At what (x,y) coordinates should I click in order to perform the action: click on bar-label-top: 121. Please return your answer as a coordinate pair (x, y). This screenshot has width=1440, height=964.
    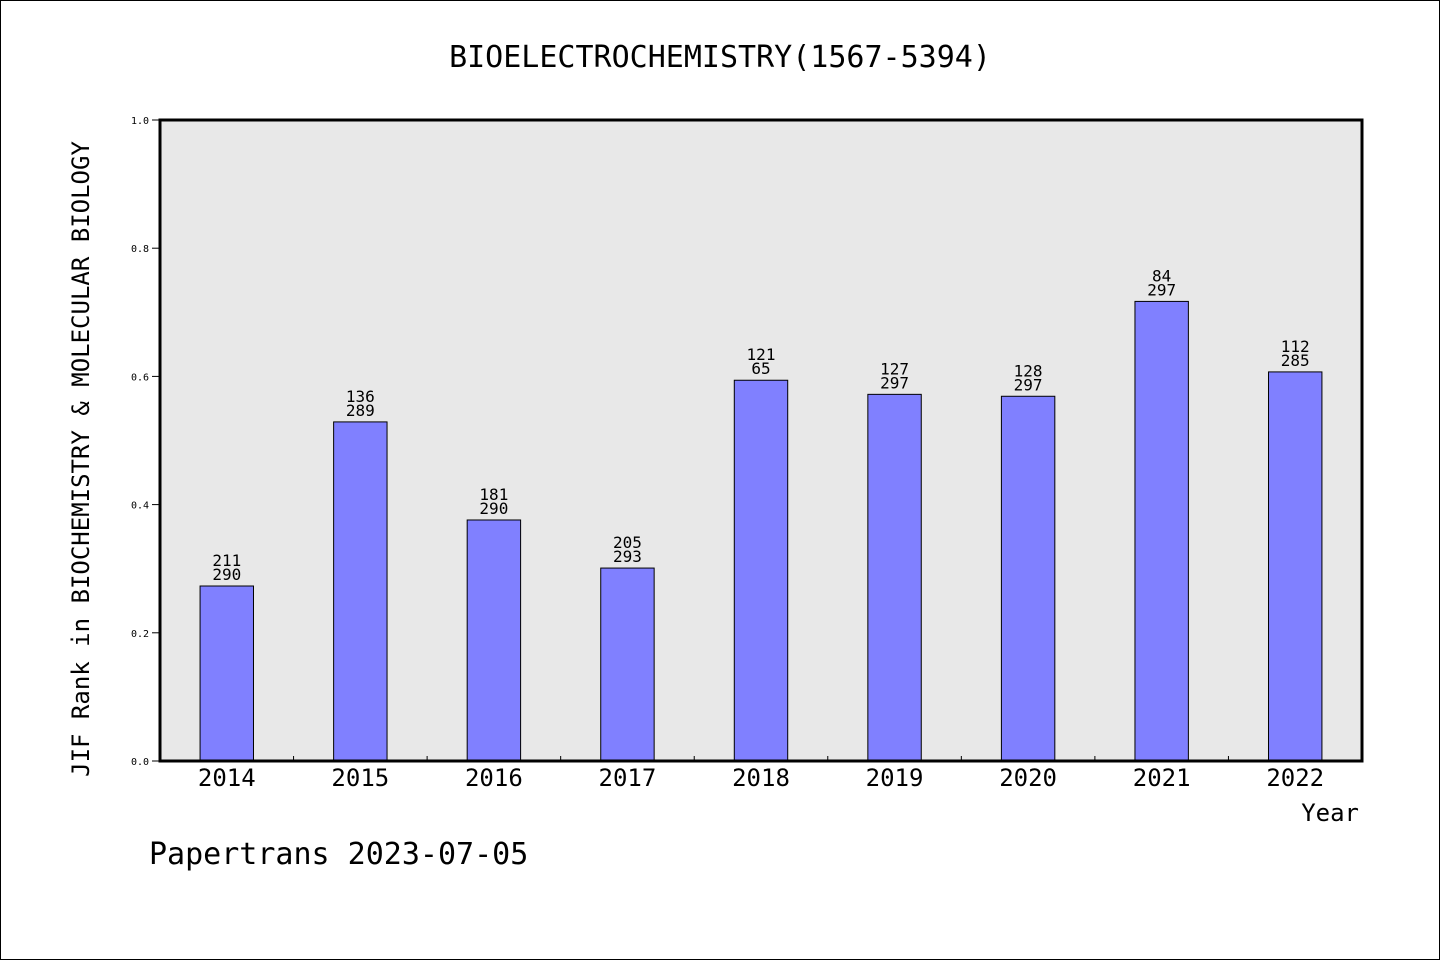
    Looking at the image, I should click on (761, 354).